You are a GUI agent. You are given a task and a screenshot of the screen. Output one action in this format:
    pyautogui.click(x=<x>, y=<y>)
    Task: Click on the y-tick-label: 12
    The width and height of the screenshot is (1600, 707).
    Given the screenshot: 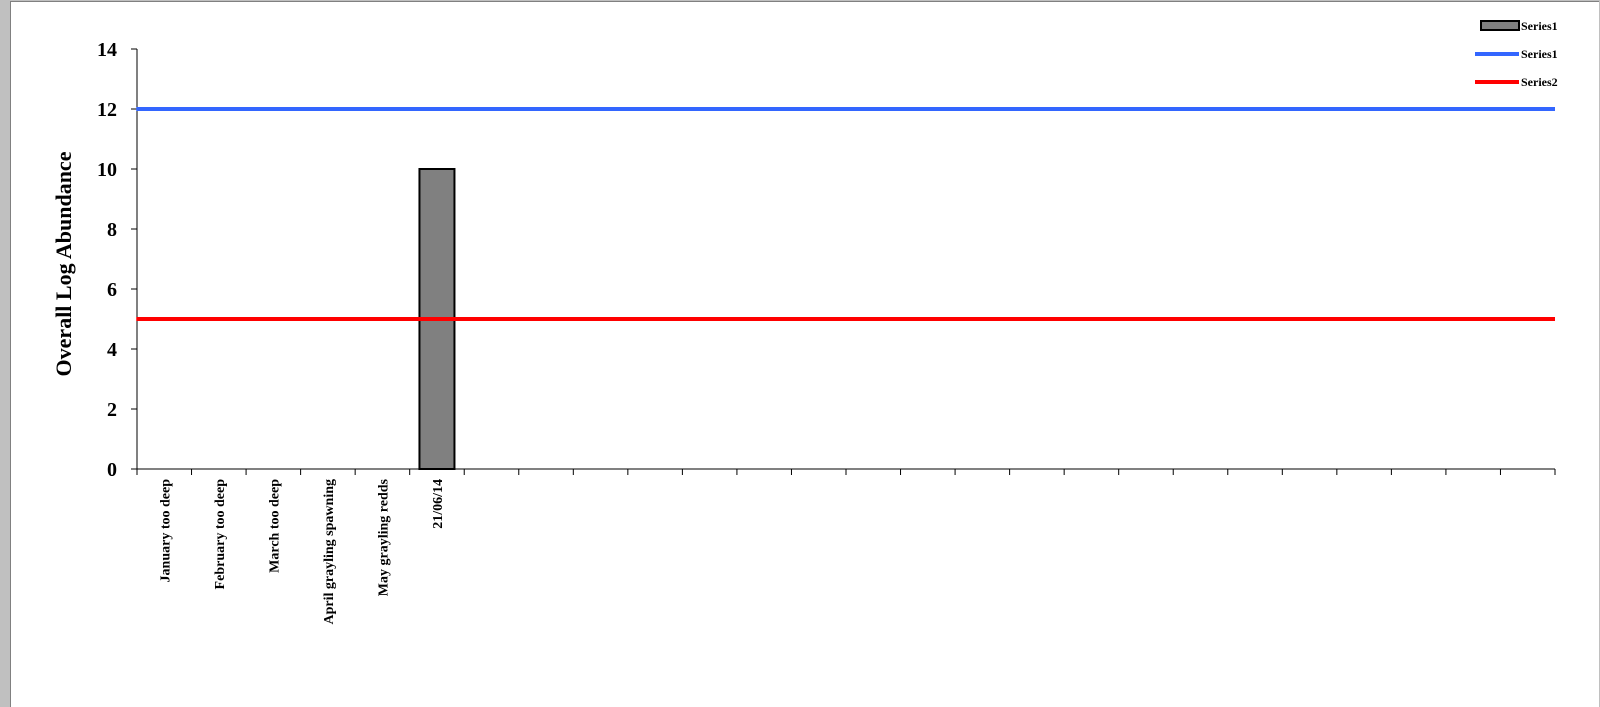 What is the action you would take?
    pyautogui.click(x=107, y=110)
    